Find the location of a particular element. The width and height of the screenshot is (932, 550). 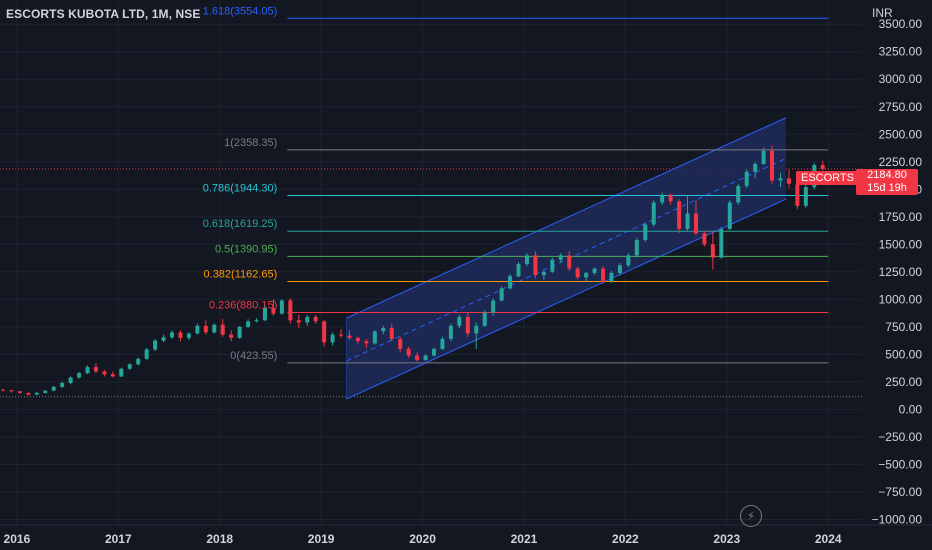

price-tick-label: 500.00 is located at coordinates (903, 354).